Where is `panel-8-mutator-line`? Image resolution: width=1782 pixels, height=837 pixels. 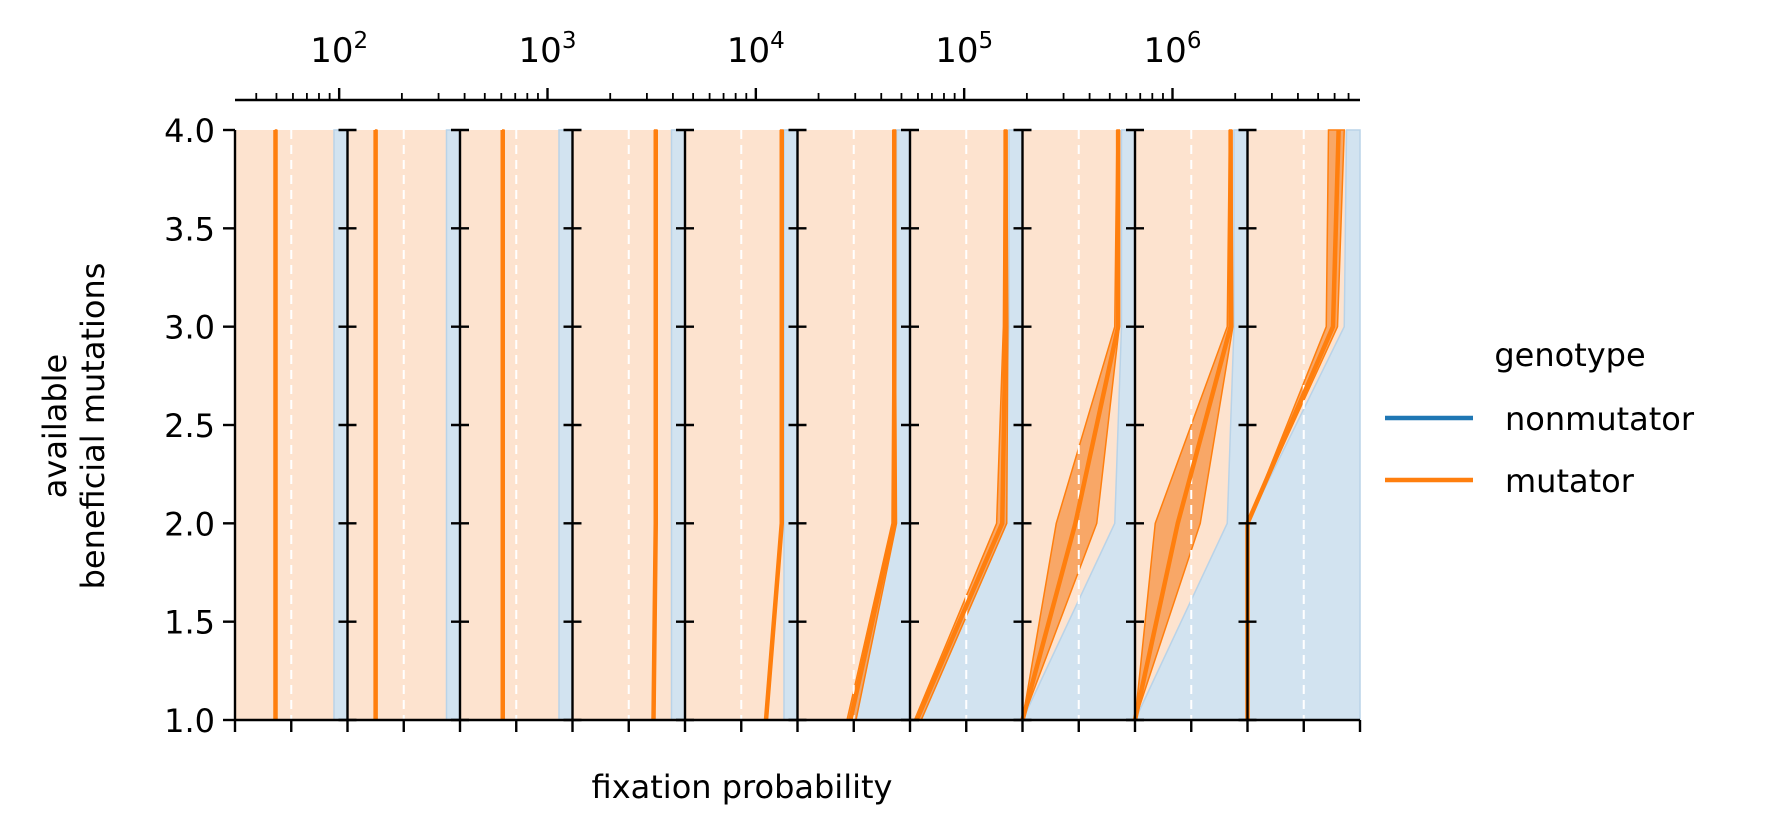
panel-8-mutator-line is located at coordinates (1070, 425).